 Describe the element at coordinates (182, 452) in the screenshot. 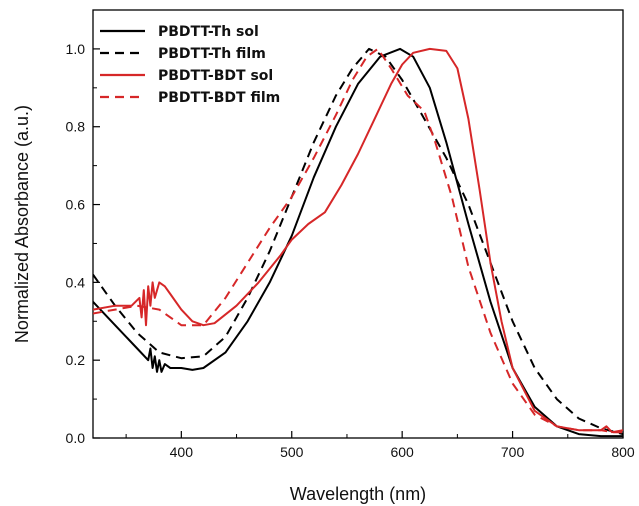

I see `x-tick-label: 400` at that location.